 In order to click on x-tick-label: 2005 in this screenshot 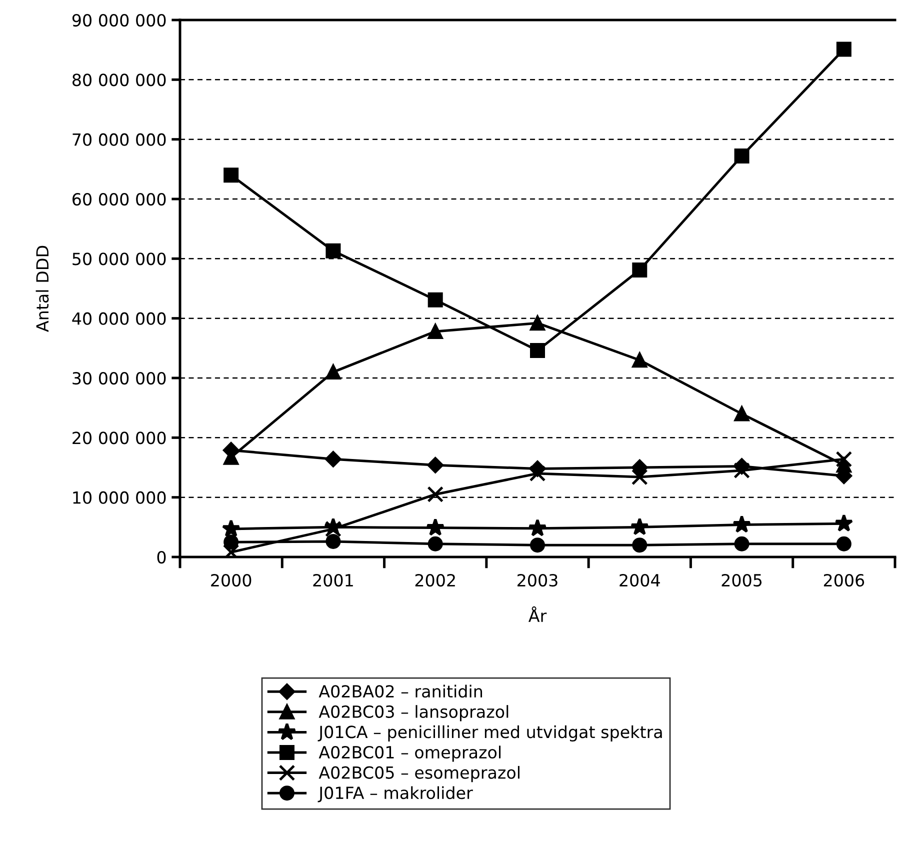, I will do `click(742, 580)`.